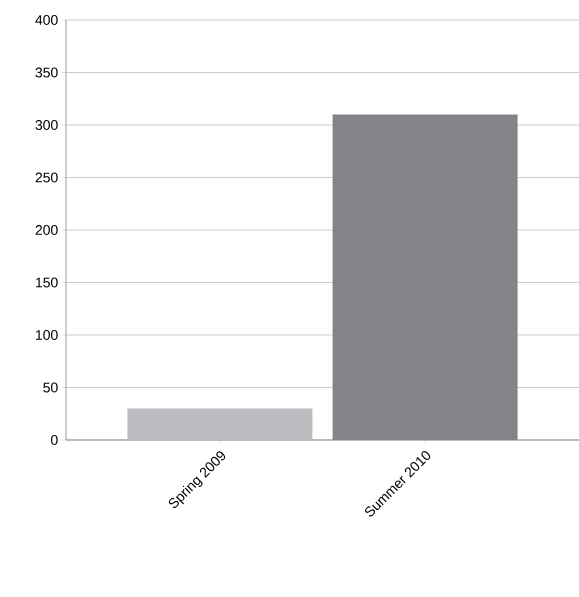  Describe the element at coordinates (47, 283) in the screenshot. I see `y-tick-label: 150` at that location.